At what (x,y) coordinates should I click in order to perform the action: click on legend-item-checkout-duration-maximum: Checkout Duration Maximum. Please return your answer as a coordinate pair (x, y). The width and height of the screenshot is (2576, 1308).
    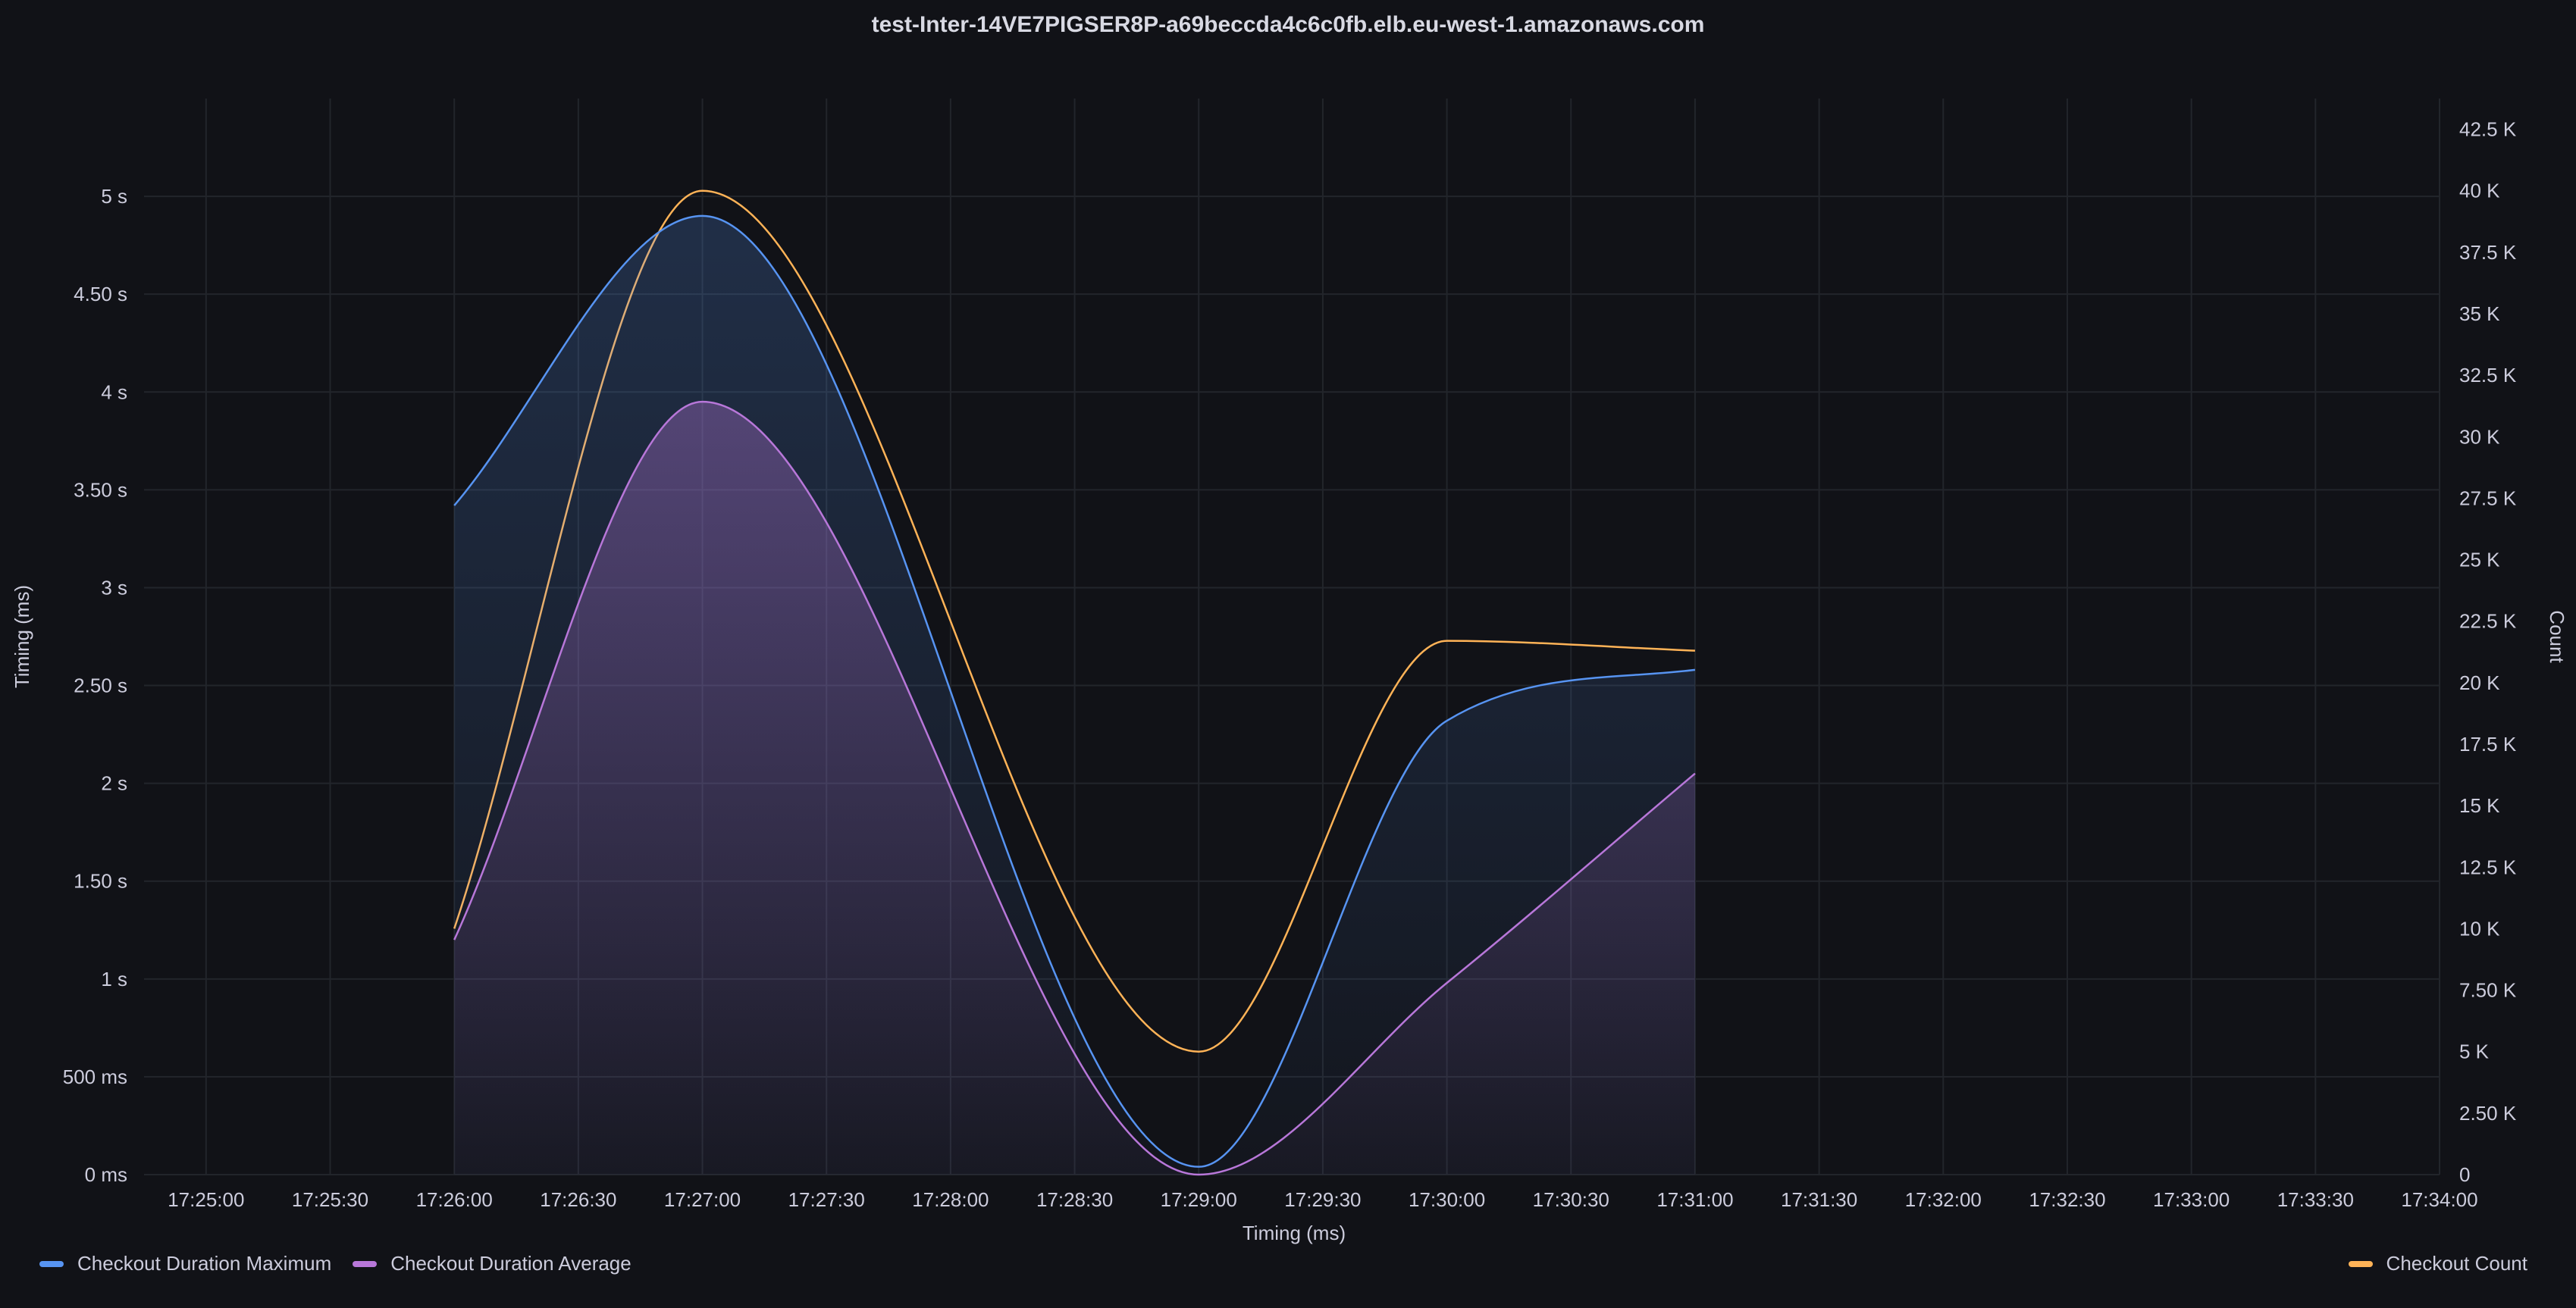
    Looking at the image, I should click on (185, 1263).